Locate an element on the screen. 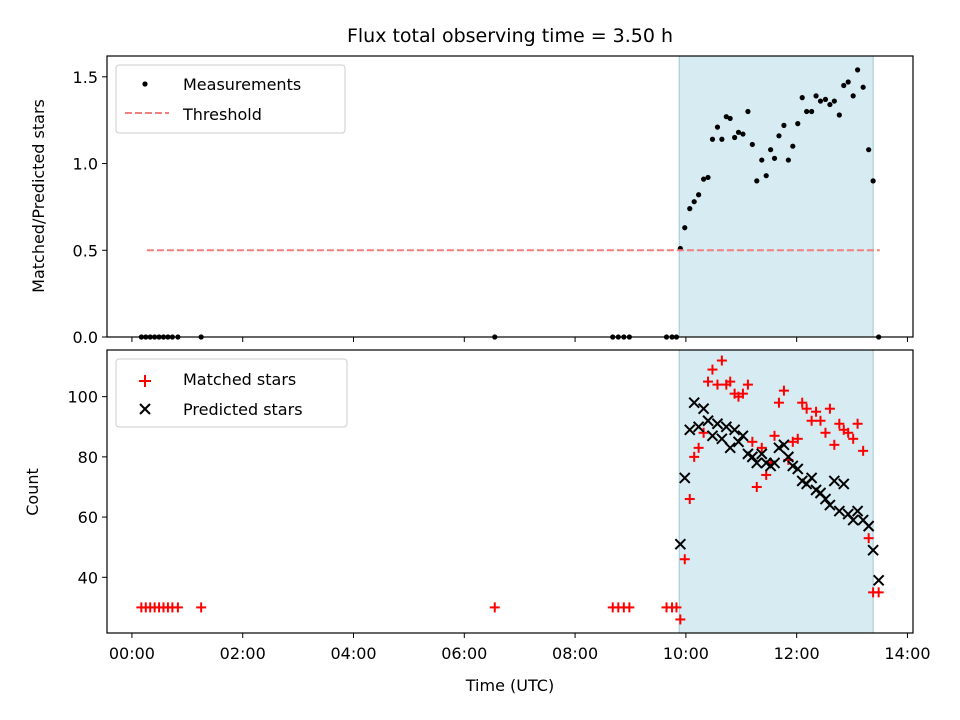  top-y-ticks: 0.0 0.5 1.0 1.5 is located at coordinates (90, 207).